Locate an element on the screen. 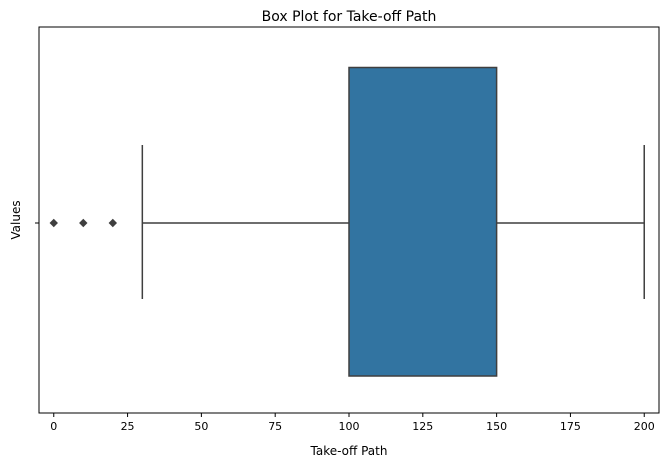 The image size is (669, 468). x-tick-label: 75 is located at coordinates (275, 426).